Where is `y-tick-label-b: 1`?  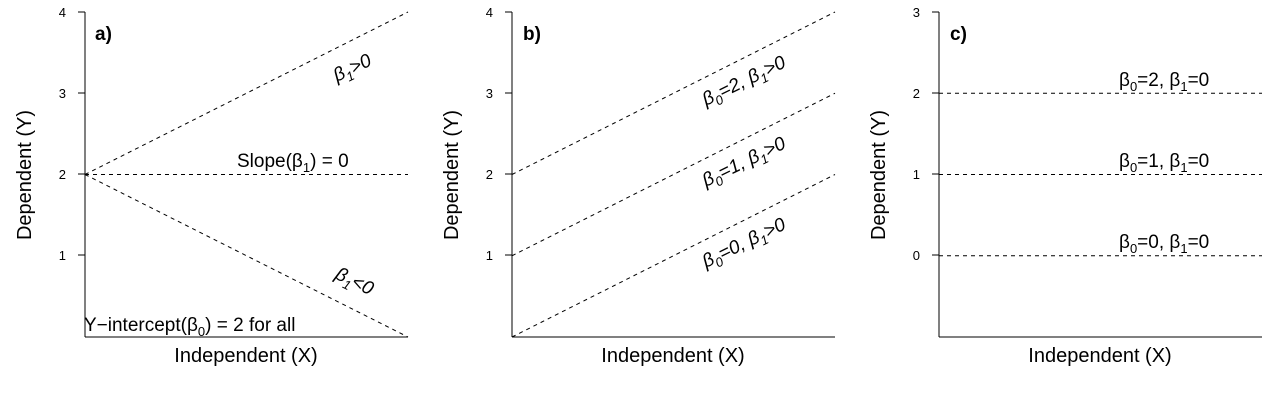
y-tick-label-b: 1 is located at coordinates (489, 255).